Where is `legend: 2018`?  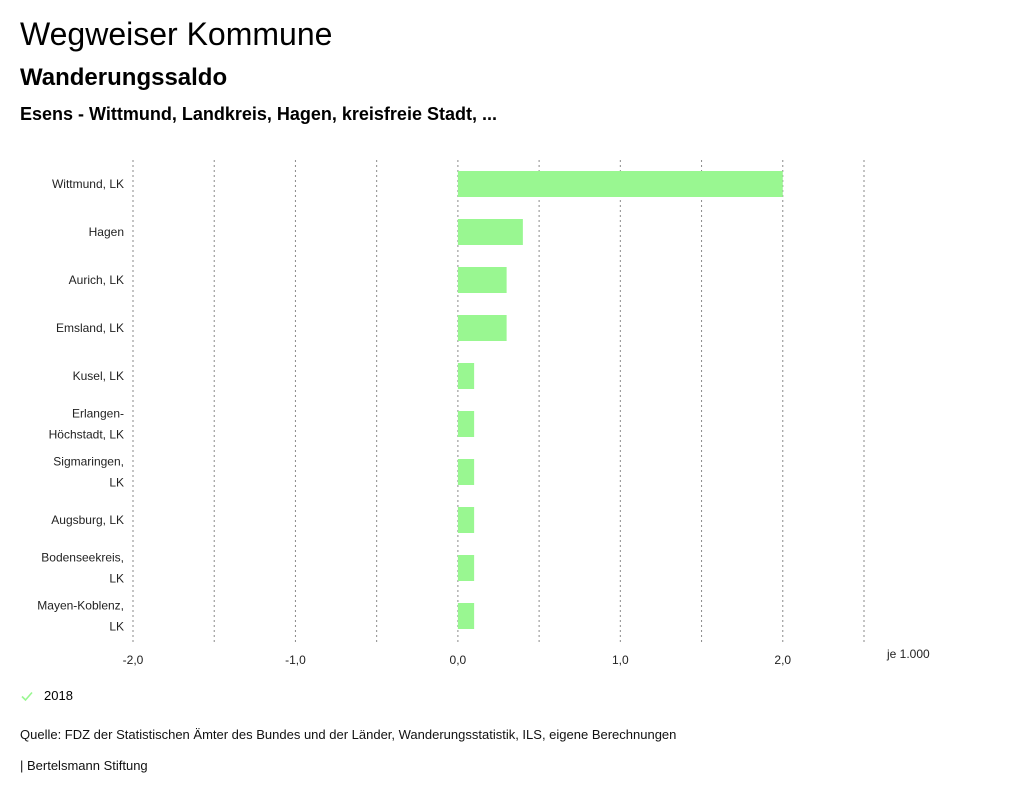
legend: 2018 is located at coordinates (46, 695).